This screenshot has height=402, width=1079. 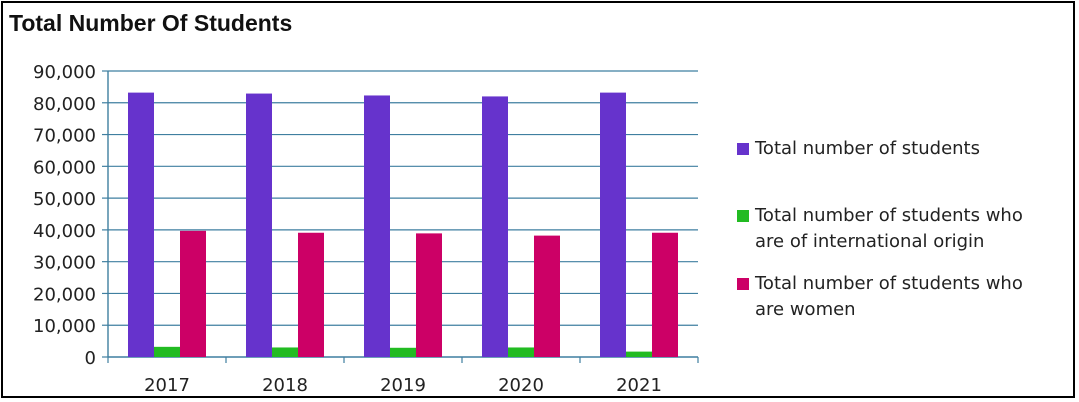 What do you see at coordinates (64, 263) in the screenshot?
I see `y-tick-label: 30,000` at bounding box center [64, 263].